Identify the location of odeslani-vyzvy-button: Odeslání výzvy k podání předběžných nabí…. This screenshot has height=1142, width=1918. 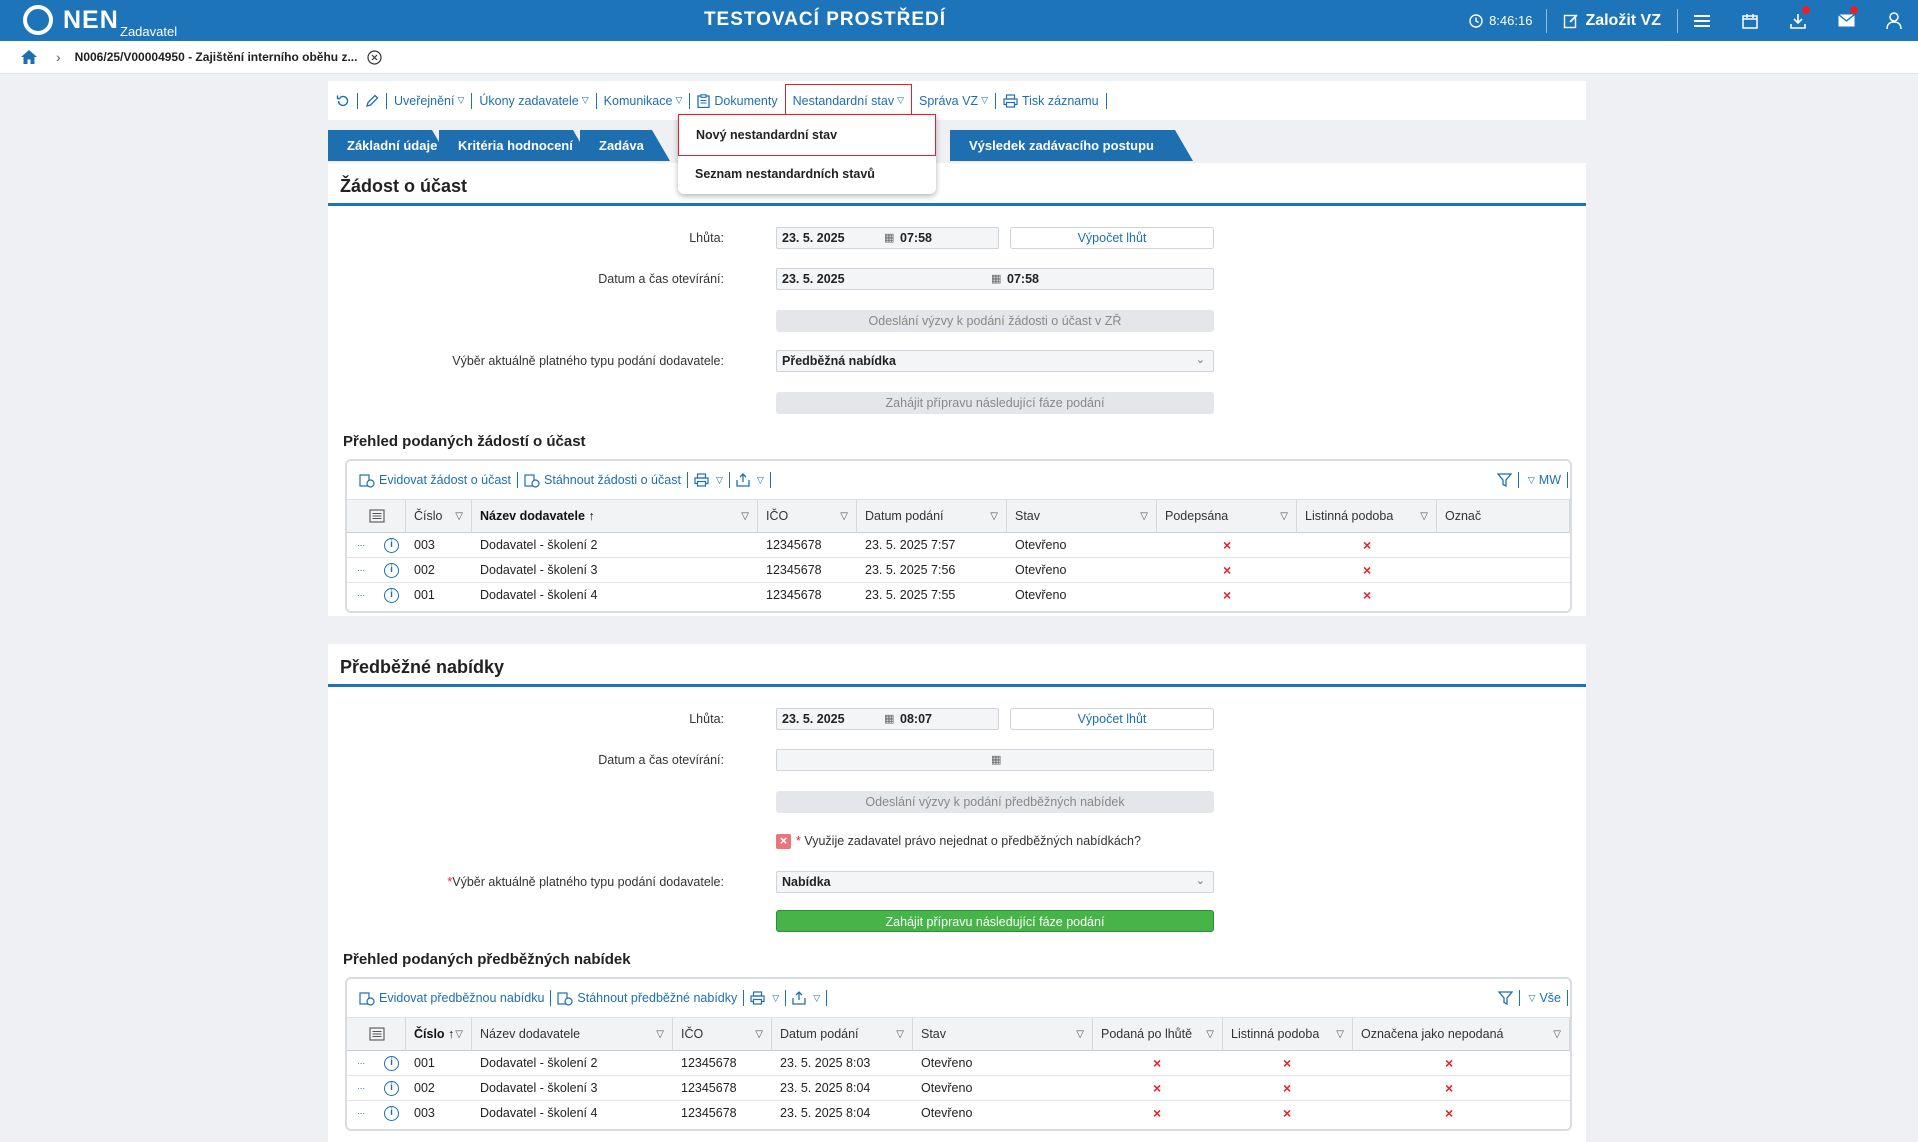
(995, 802).